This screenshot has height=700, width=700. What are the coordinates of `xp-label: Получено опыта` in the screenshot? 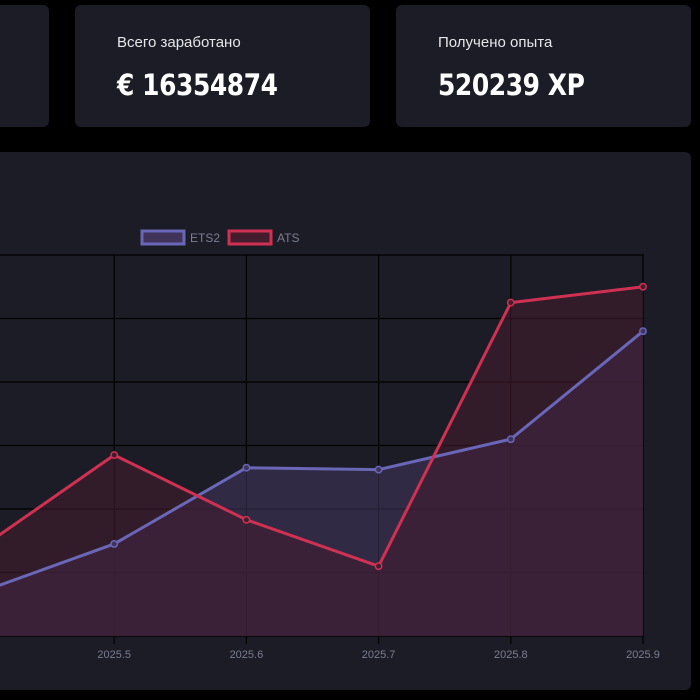 It's located at (495, 42).